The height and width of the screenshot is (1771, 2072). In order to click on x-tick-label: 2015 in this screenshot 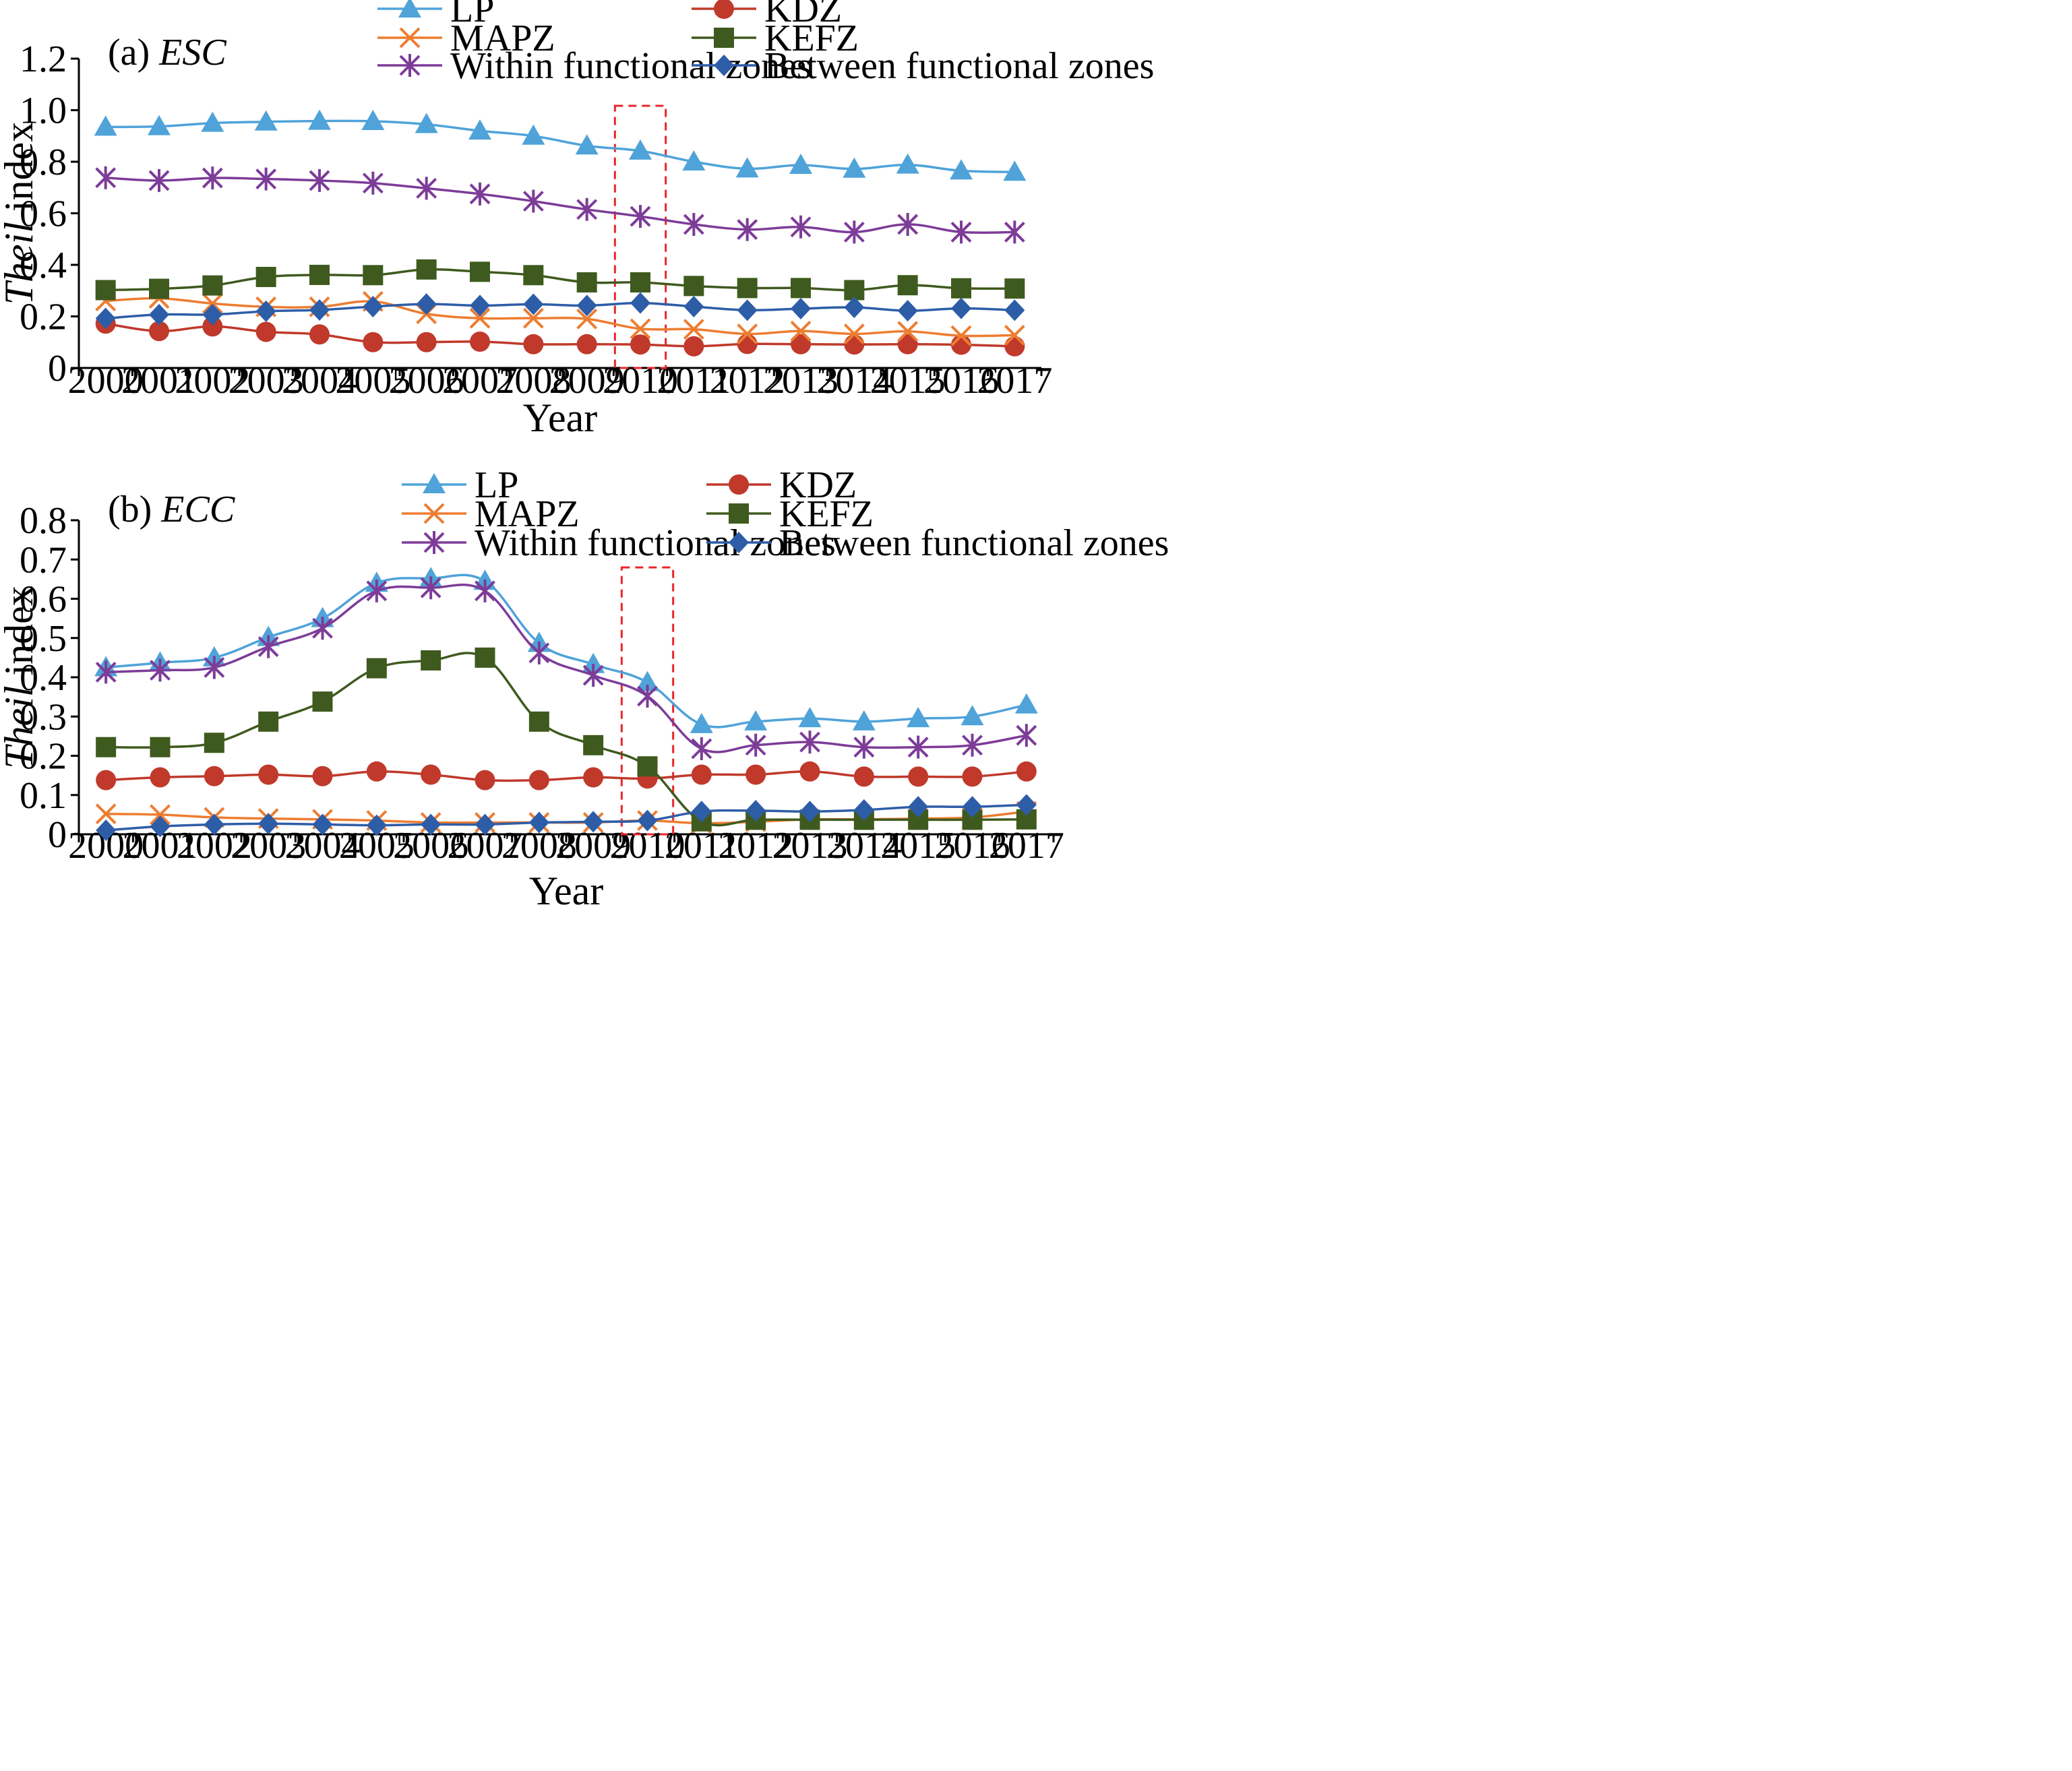, I will do `click(918, 846)`.